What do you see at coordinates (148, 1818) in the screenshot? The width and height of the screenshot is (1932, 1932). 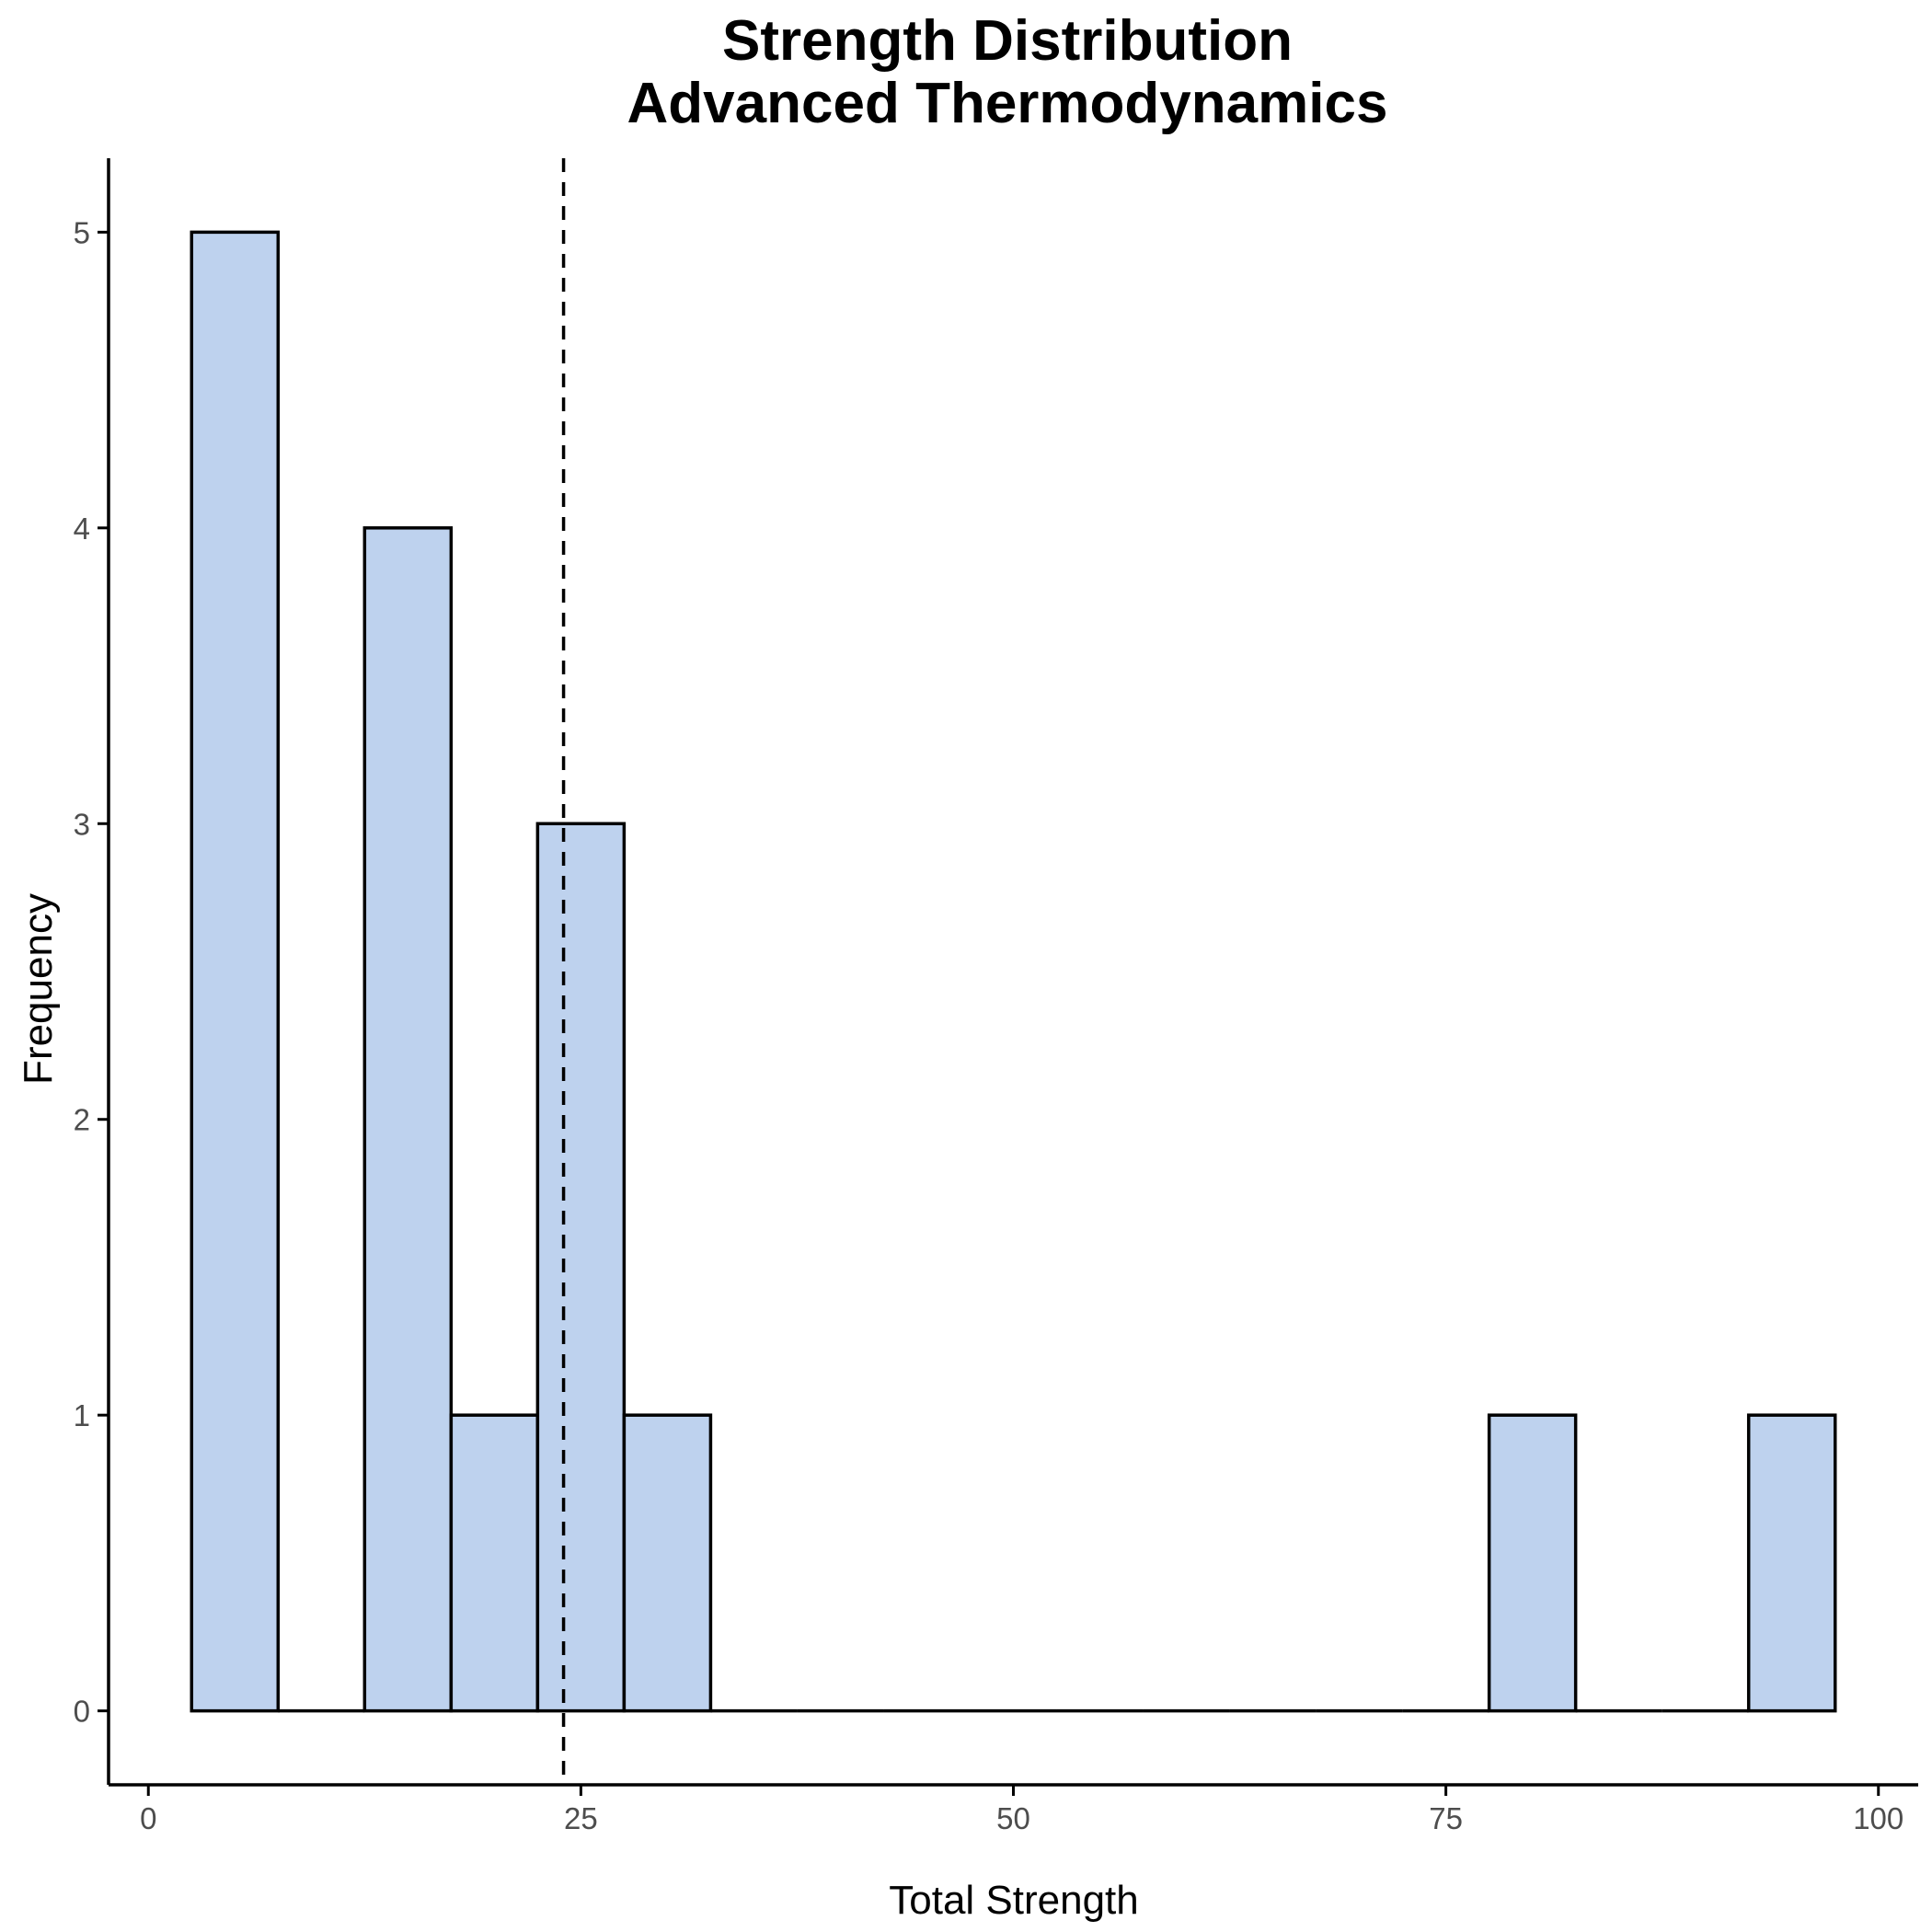 I see `x-tick-label-0: 0` at bounding box center [148, 1818].